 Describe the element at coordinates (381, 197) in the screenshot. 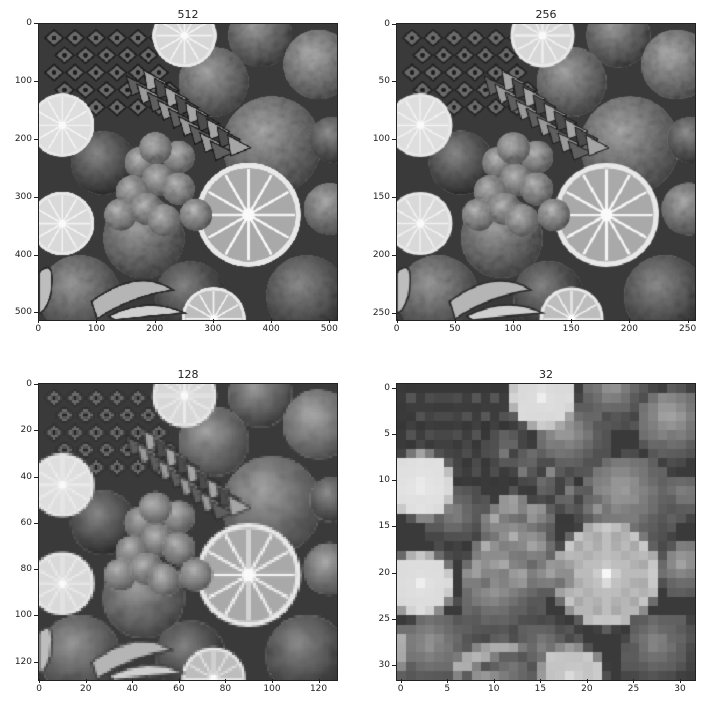

I see `y-tick-label: 150` at that location.